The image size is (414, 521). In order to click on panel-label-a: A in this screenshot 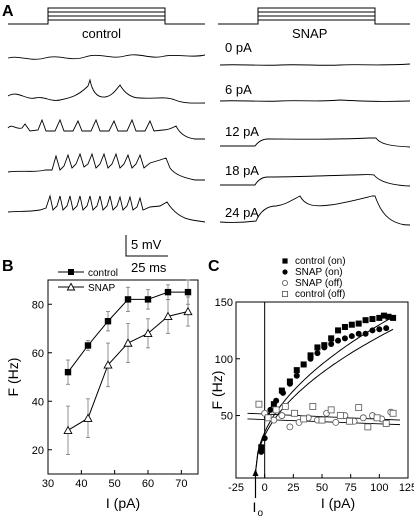, I will do `click(8, 11)`.